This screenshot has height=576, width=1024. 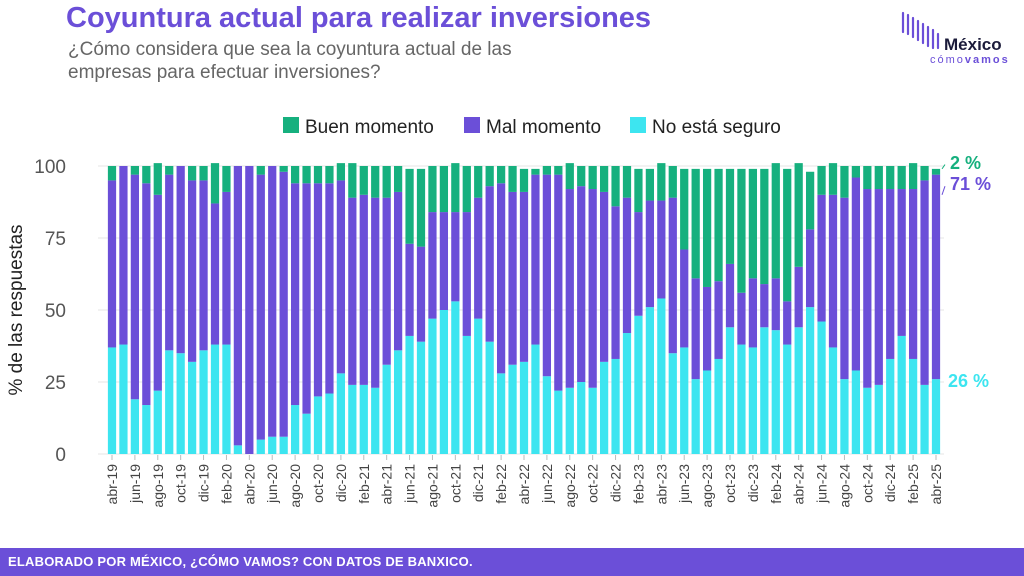 I want to click on mexico-como-vamos-logo: México cómovamos, so click(x=959, y=38).